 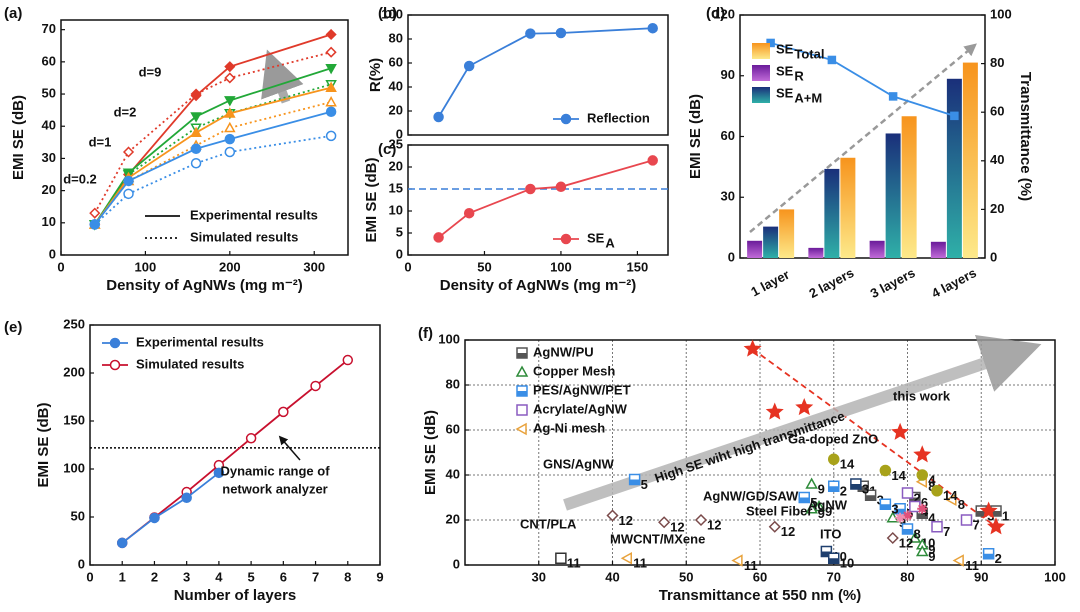 What do you see at coordinates (275, 470) in the screenshot?
I see `annotation: Dynamic range of` at bounding box center [275, 470].